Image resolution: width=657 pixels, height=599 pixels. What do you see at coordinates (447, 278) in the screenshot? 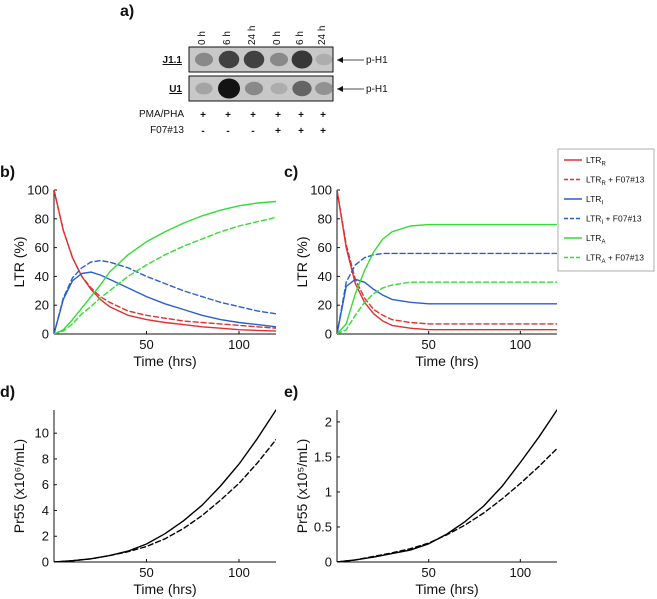
I see `series-ltr-a` at bounding box center [447, 278].